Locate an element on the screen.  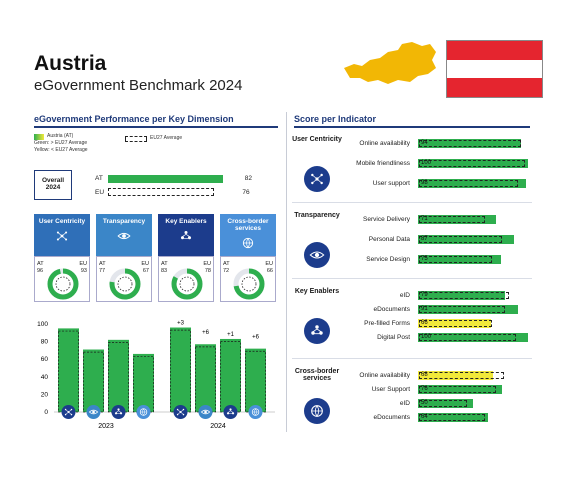
overall-label: Overall 2024 is located at coordinates (53, 185).